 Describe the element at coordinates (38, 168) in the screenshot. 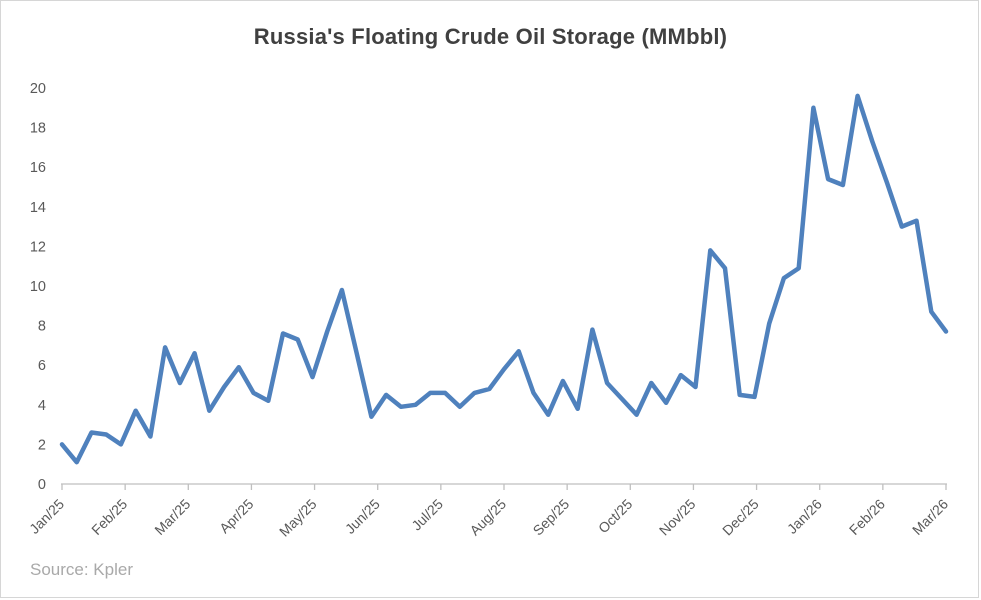

I see `y-axis-label: 16` at that location.